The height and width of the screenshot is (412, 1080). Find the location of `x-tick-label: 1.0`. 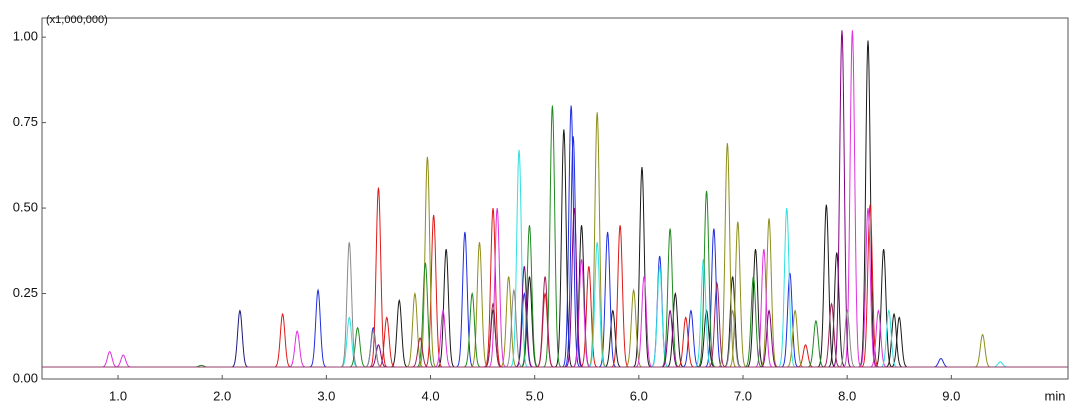

x-tick-label: 1.0 is located at coordinates (118, 395).